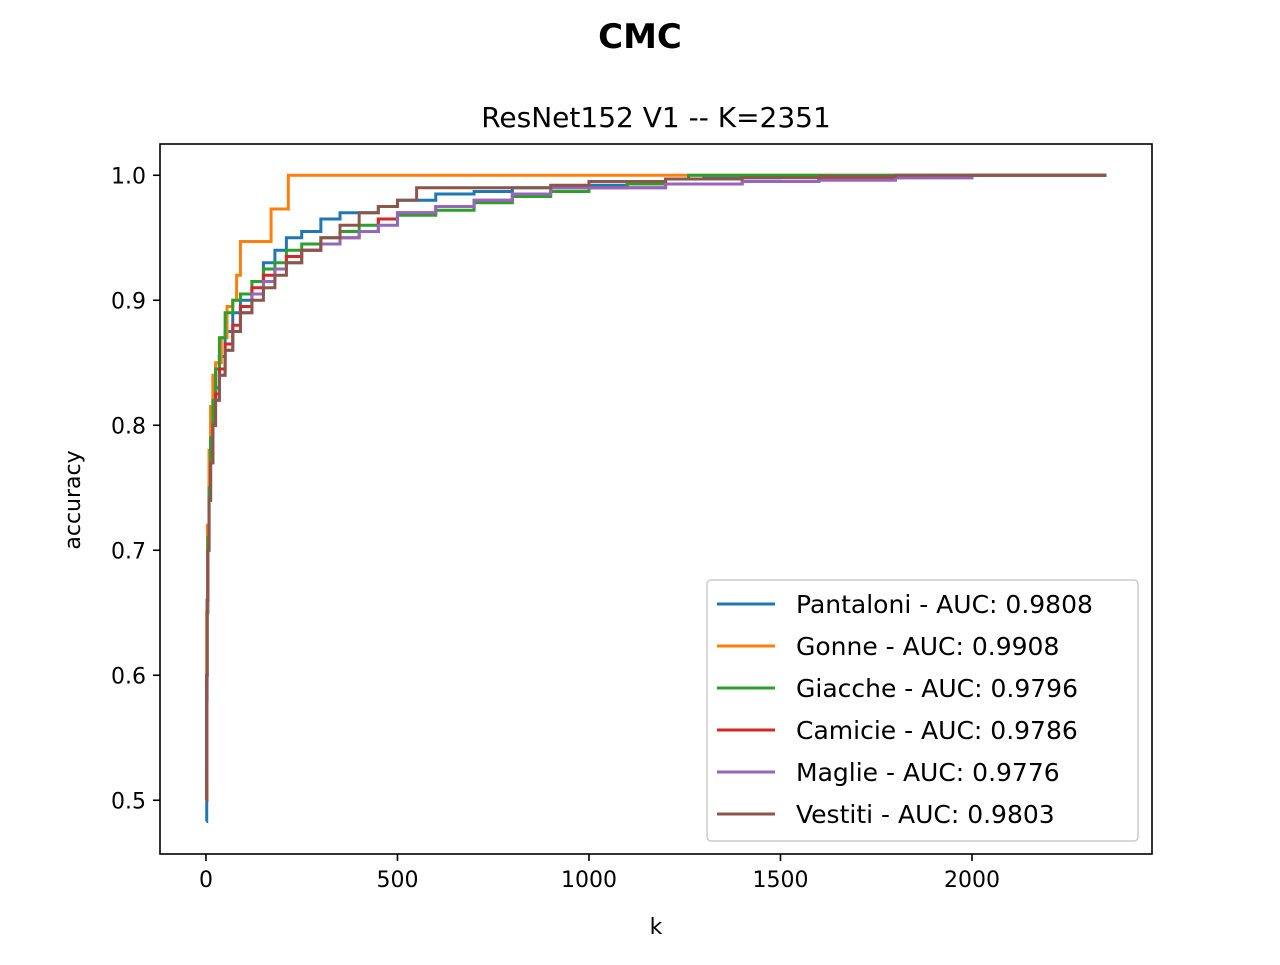  Describe the element at coordinates (135, 489) in the screenshot. I see `y-axis-ticks: 0.5 0.6 0.7 0.8 0.9 1.0` at that location.